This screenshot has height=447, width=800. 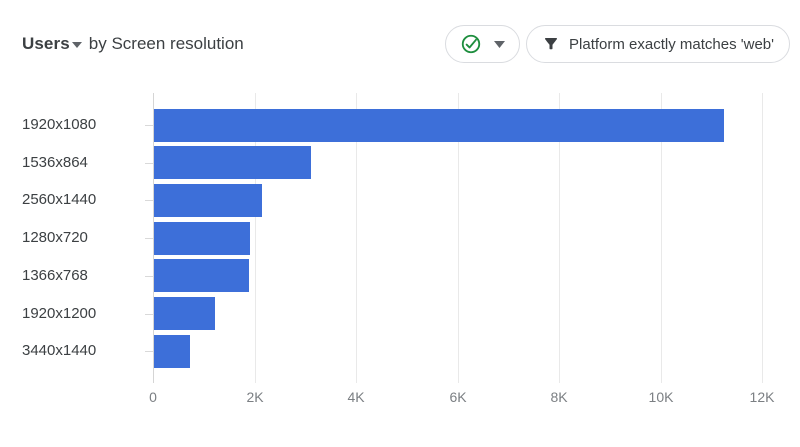 What do you see at coordinates (59, 124) in the screenshot?
I see `category-label: 1920x1080` at bounding box center [59, 124].